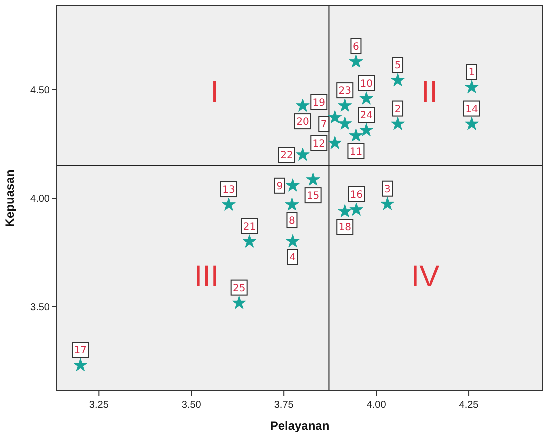 The image size is (544, 436). I want to click on annotation: I, so click(215, 92).